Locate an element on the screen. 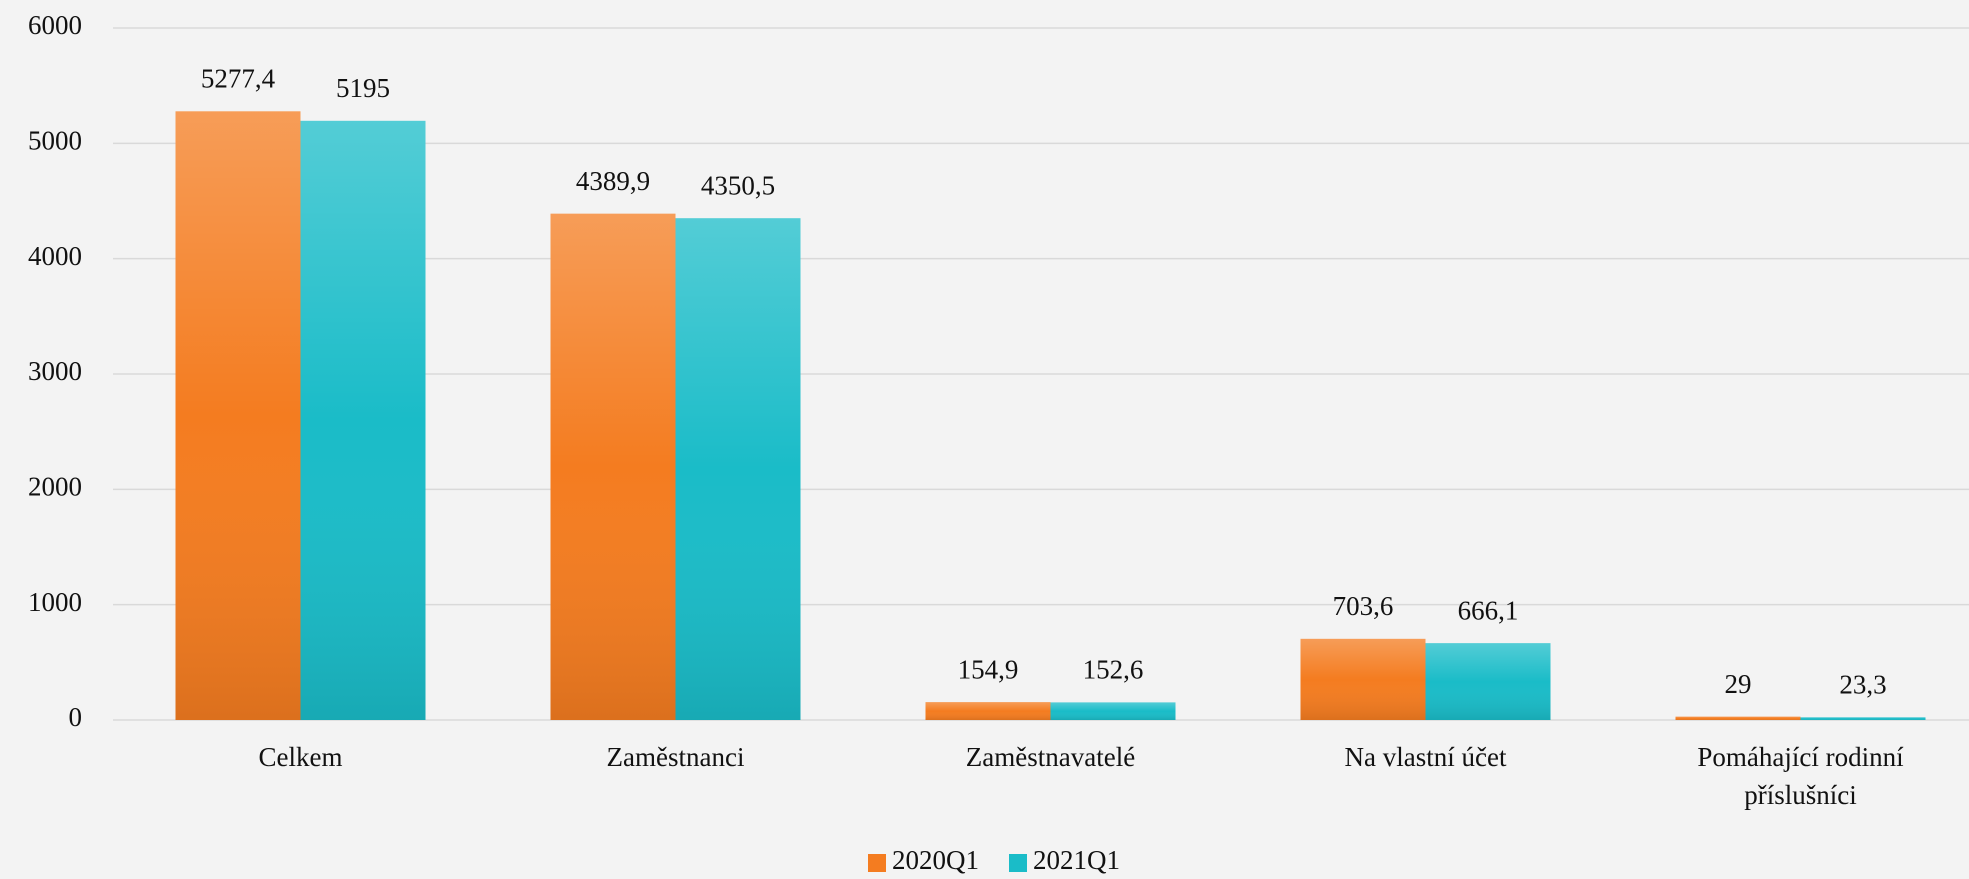 This screenshot has height=879, width=1969. data-label: 5277,4 is located at coordinates (238, 79).